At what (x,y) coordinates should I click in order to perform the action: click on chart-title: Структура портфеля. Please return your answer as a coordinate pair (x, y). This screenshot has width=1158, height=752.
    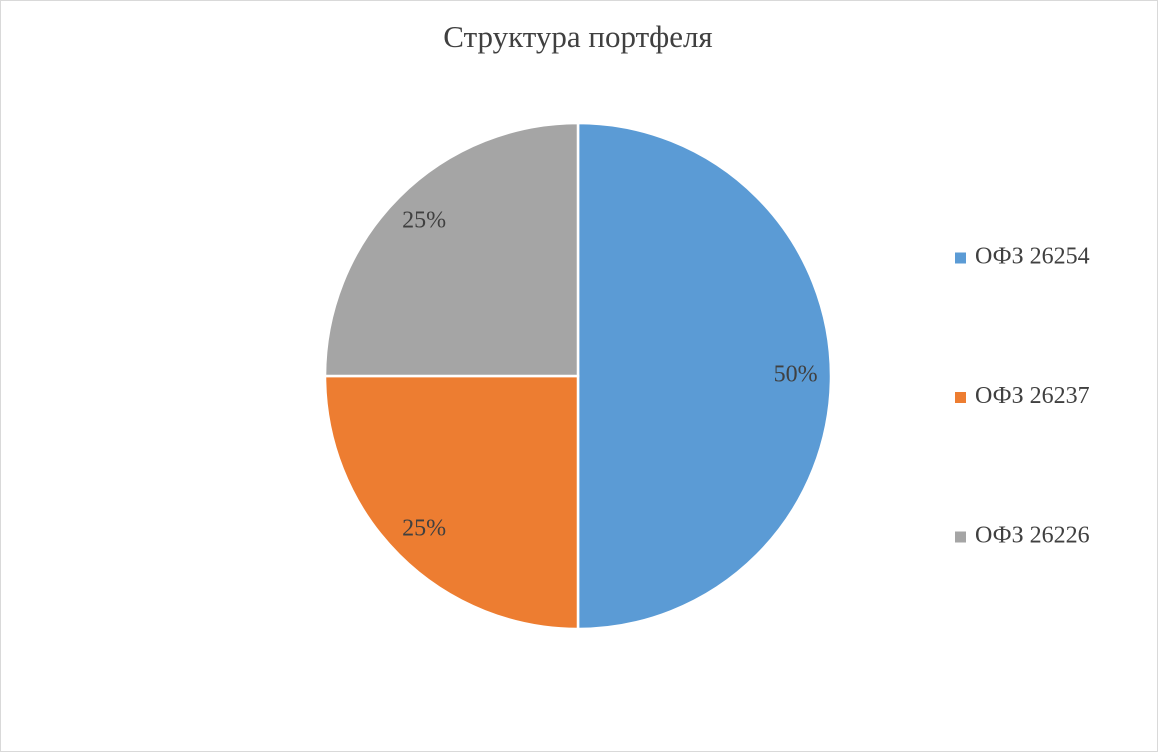
    Looking at the image, I should click on (577, 36).